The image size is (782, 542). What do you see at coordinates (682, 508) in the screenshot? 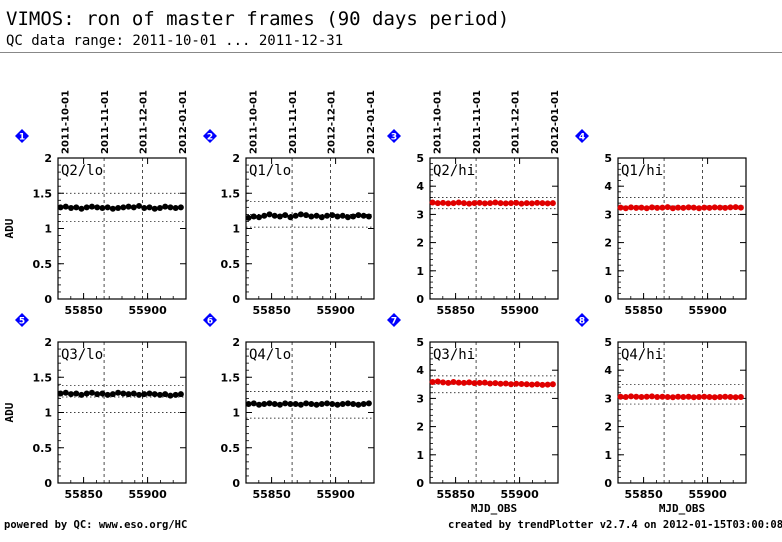
I see `x-axis-label: MJD_OBS` at bounding box center [682, 508].